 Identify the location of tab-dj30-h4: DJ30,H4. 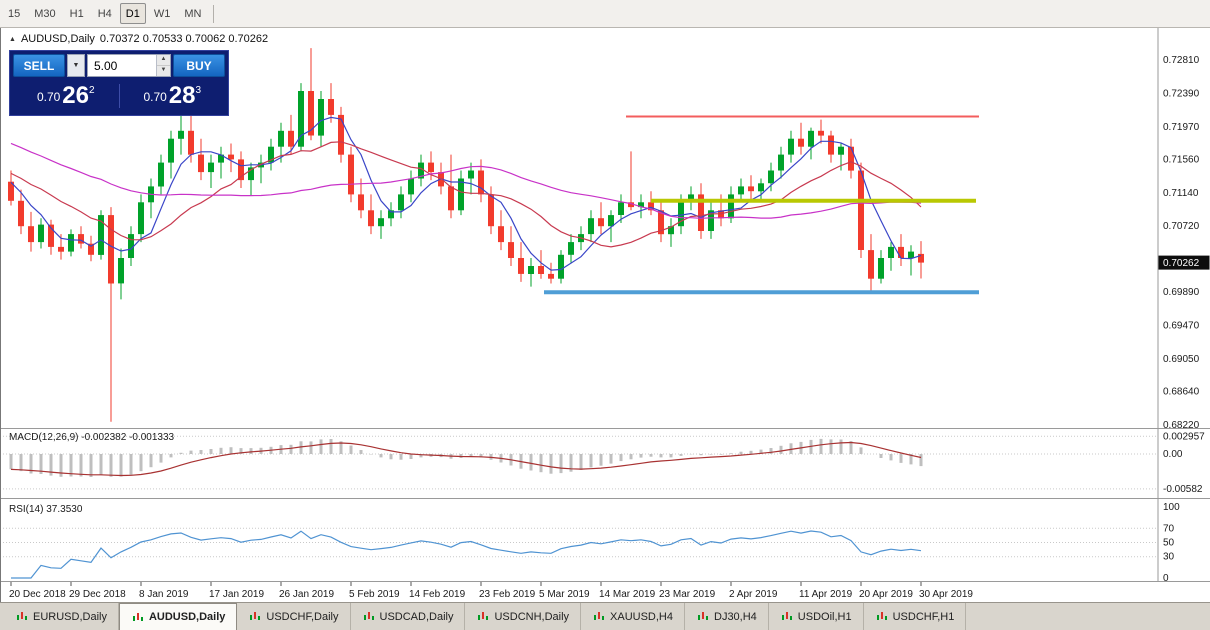
(727, 616).